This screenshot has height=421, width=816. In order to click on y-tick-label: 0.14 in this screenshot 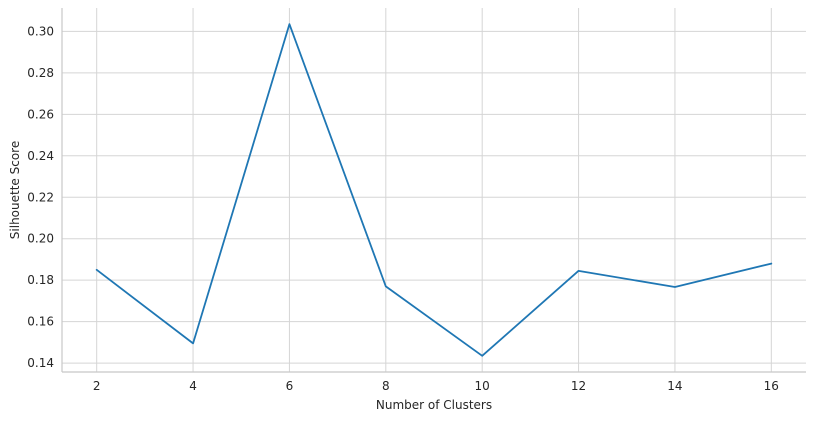, I will do `click(40, 363)`.